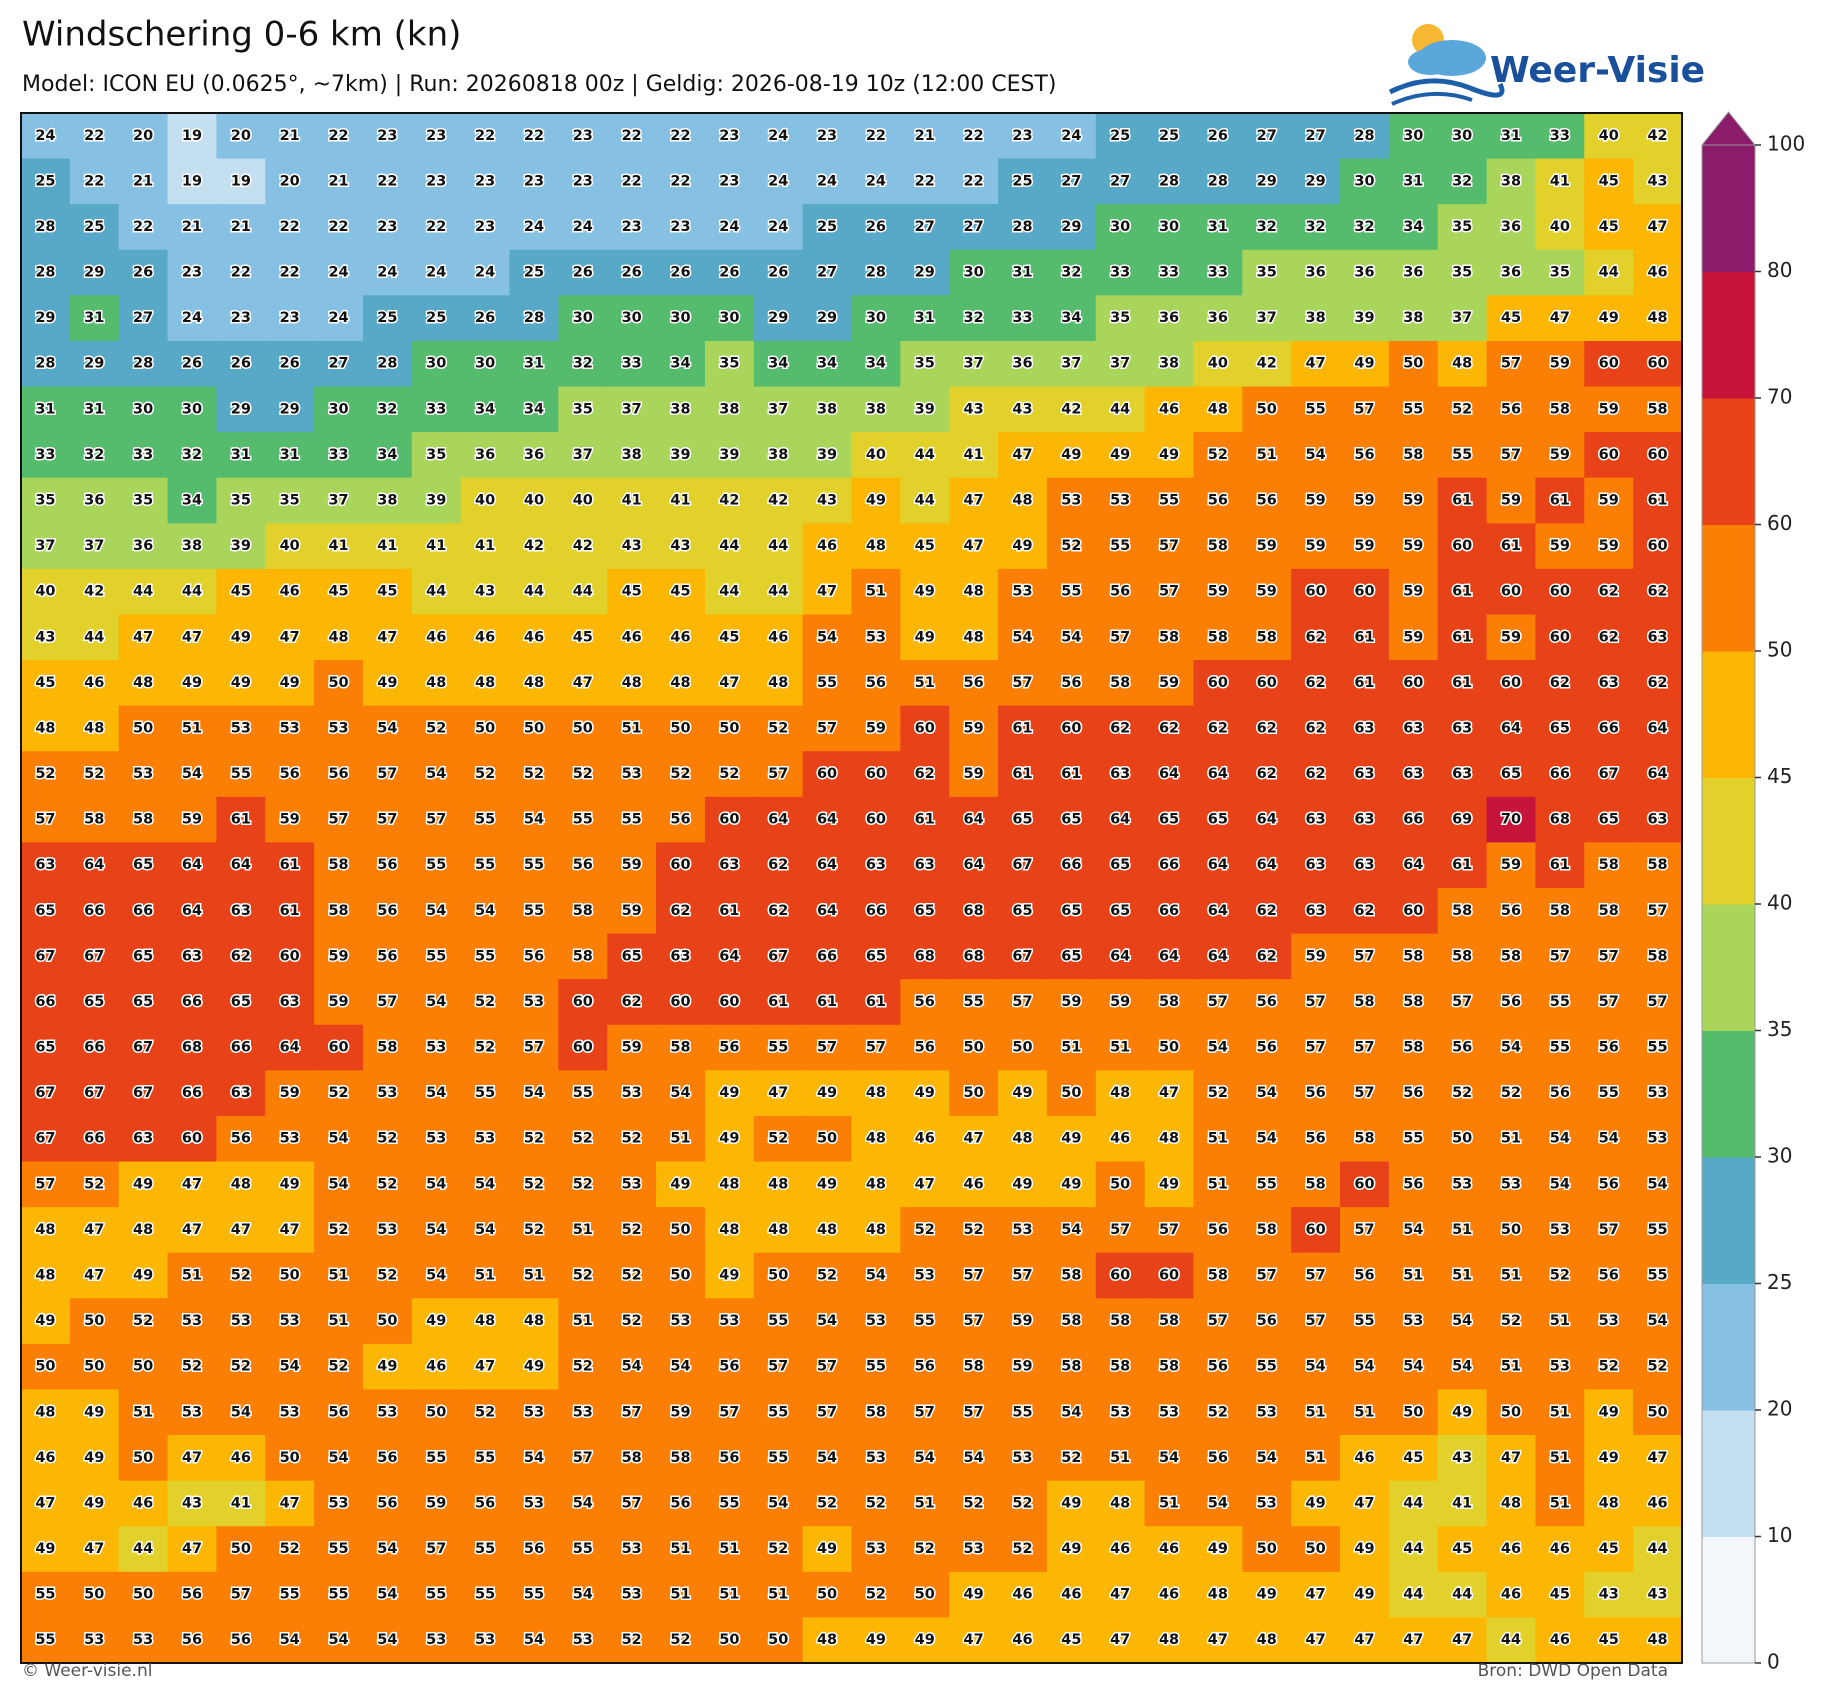  I want to click on cell-value: 59, so click(1609, 546).